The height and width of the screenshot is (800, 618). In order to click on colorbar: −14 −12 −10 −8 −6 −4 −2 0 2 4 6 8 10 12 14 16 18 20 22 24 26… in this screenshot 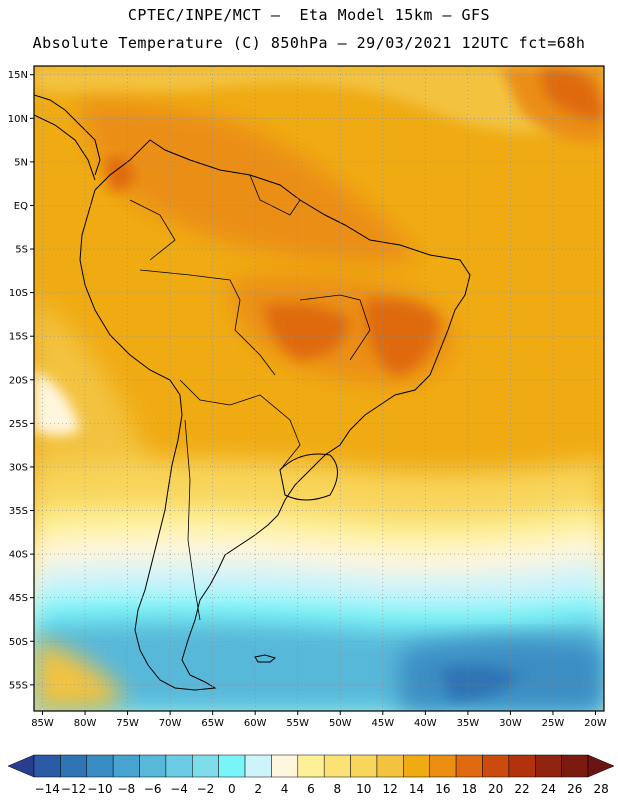, I will do `click(311, 775)`.